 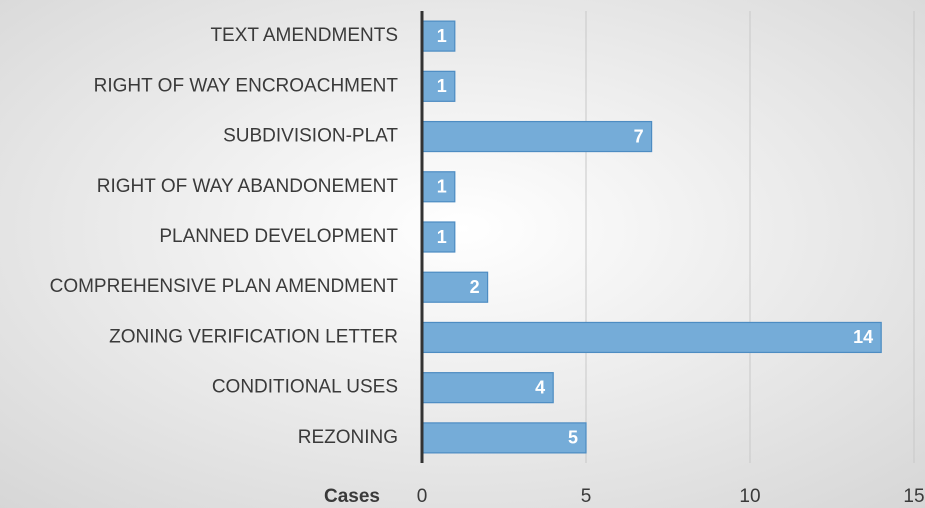 What do you see at coordinates (253, 336) in the screenshot?
I see `y-tick-label: ZONING VERIFICATION LETTER` at bounding box center [253, 336].